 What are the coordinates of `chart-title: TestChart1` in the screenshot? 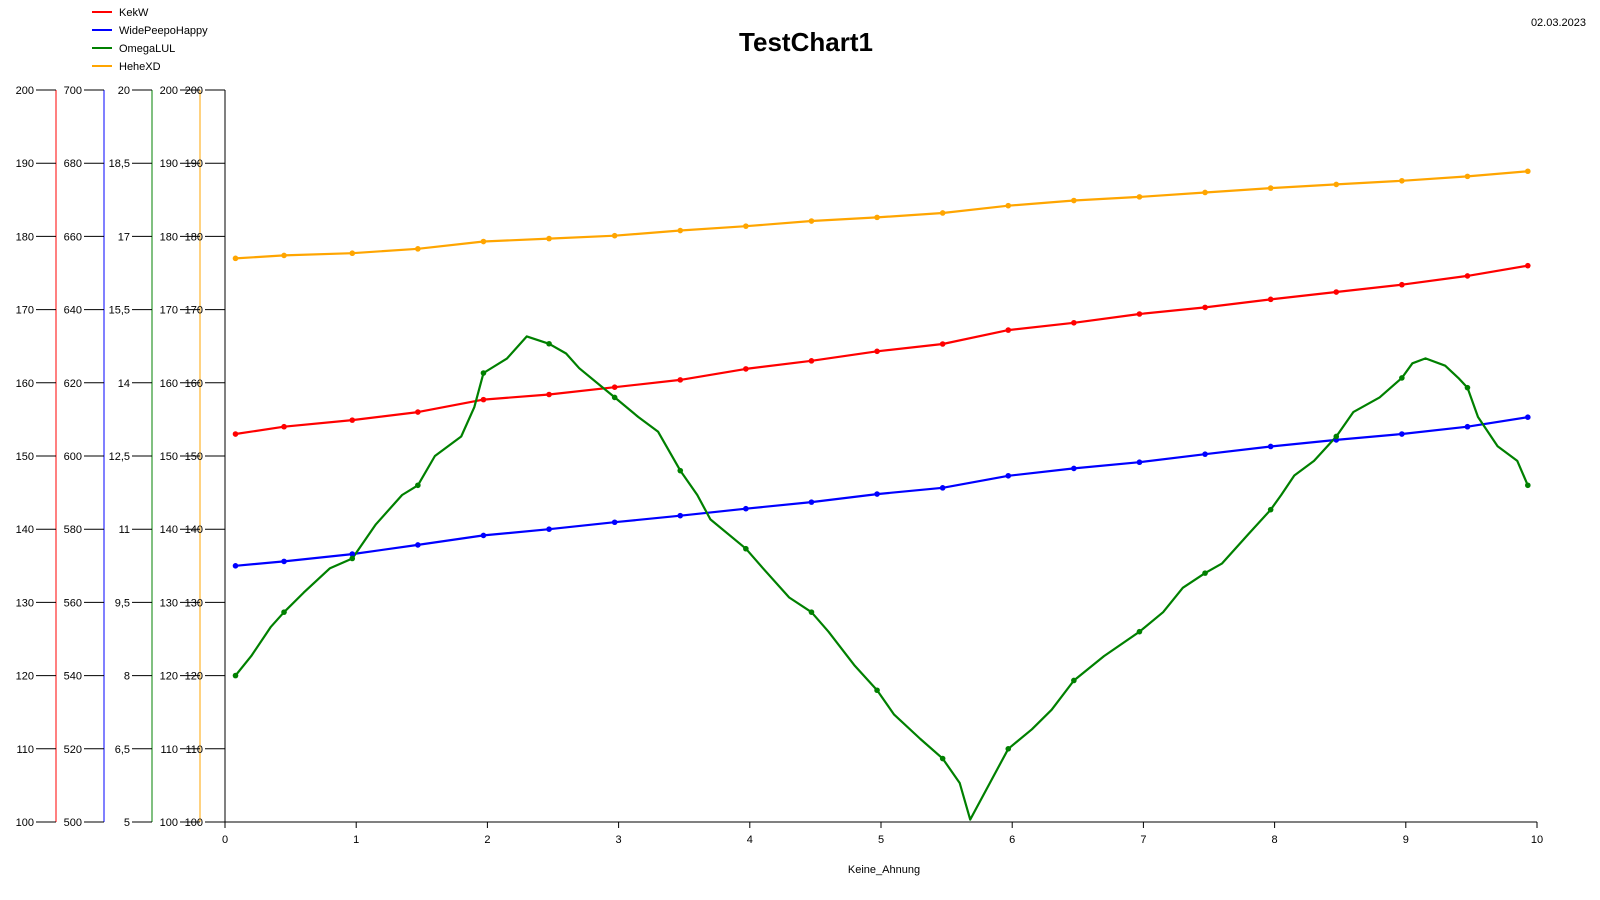 It's located at (806, 42).